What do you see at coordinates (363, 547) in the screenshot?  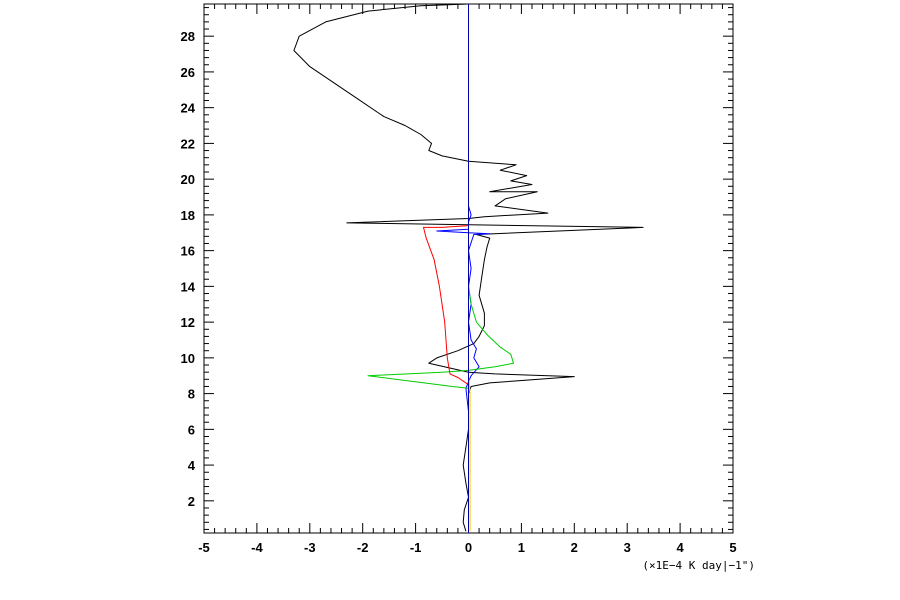 I see `x-tick-label: -2` at bounding box center [363, 547].